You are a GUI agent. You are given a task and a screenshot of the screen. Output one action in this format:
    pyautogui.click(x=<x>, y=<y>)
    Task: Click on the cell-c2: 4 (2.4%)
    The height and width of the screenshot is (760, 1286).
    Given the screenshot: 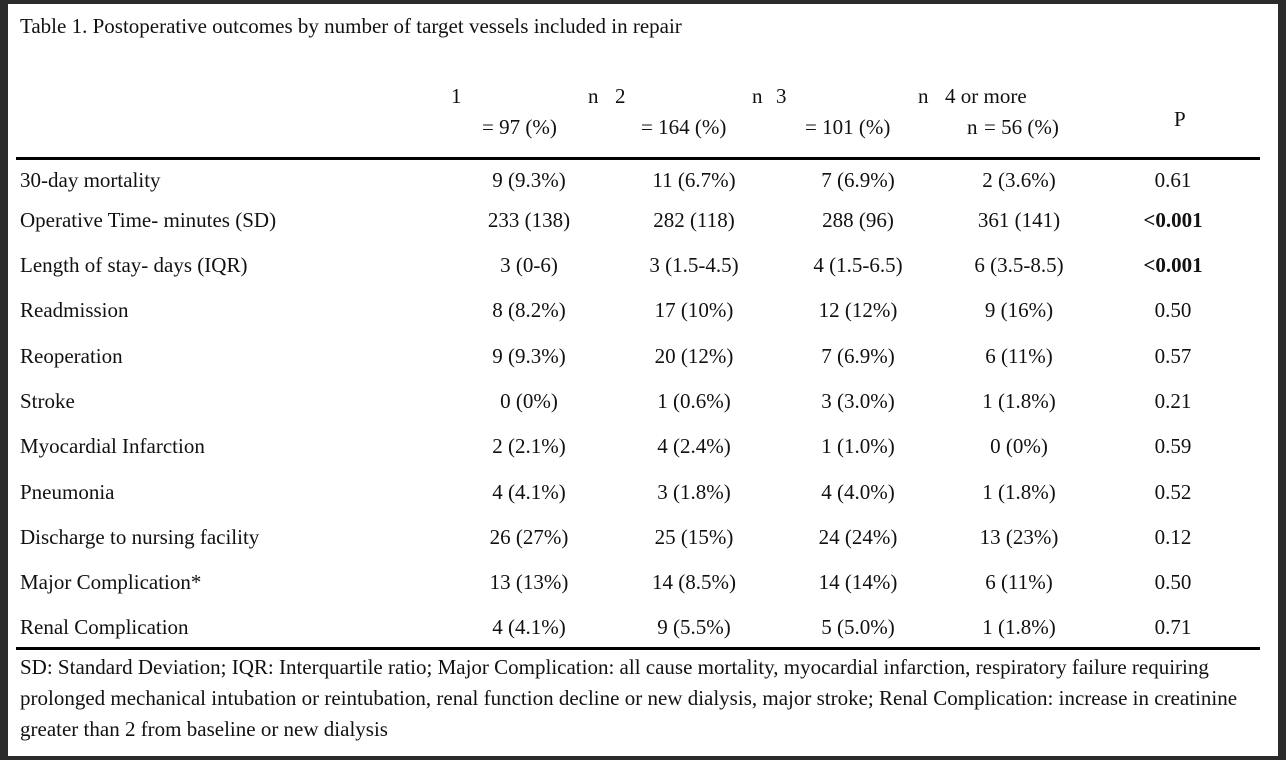 What is the action you would take?
    pyautogui.click(x=694, y=446)
    